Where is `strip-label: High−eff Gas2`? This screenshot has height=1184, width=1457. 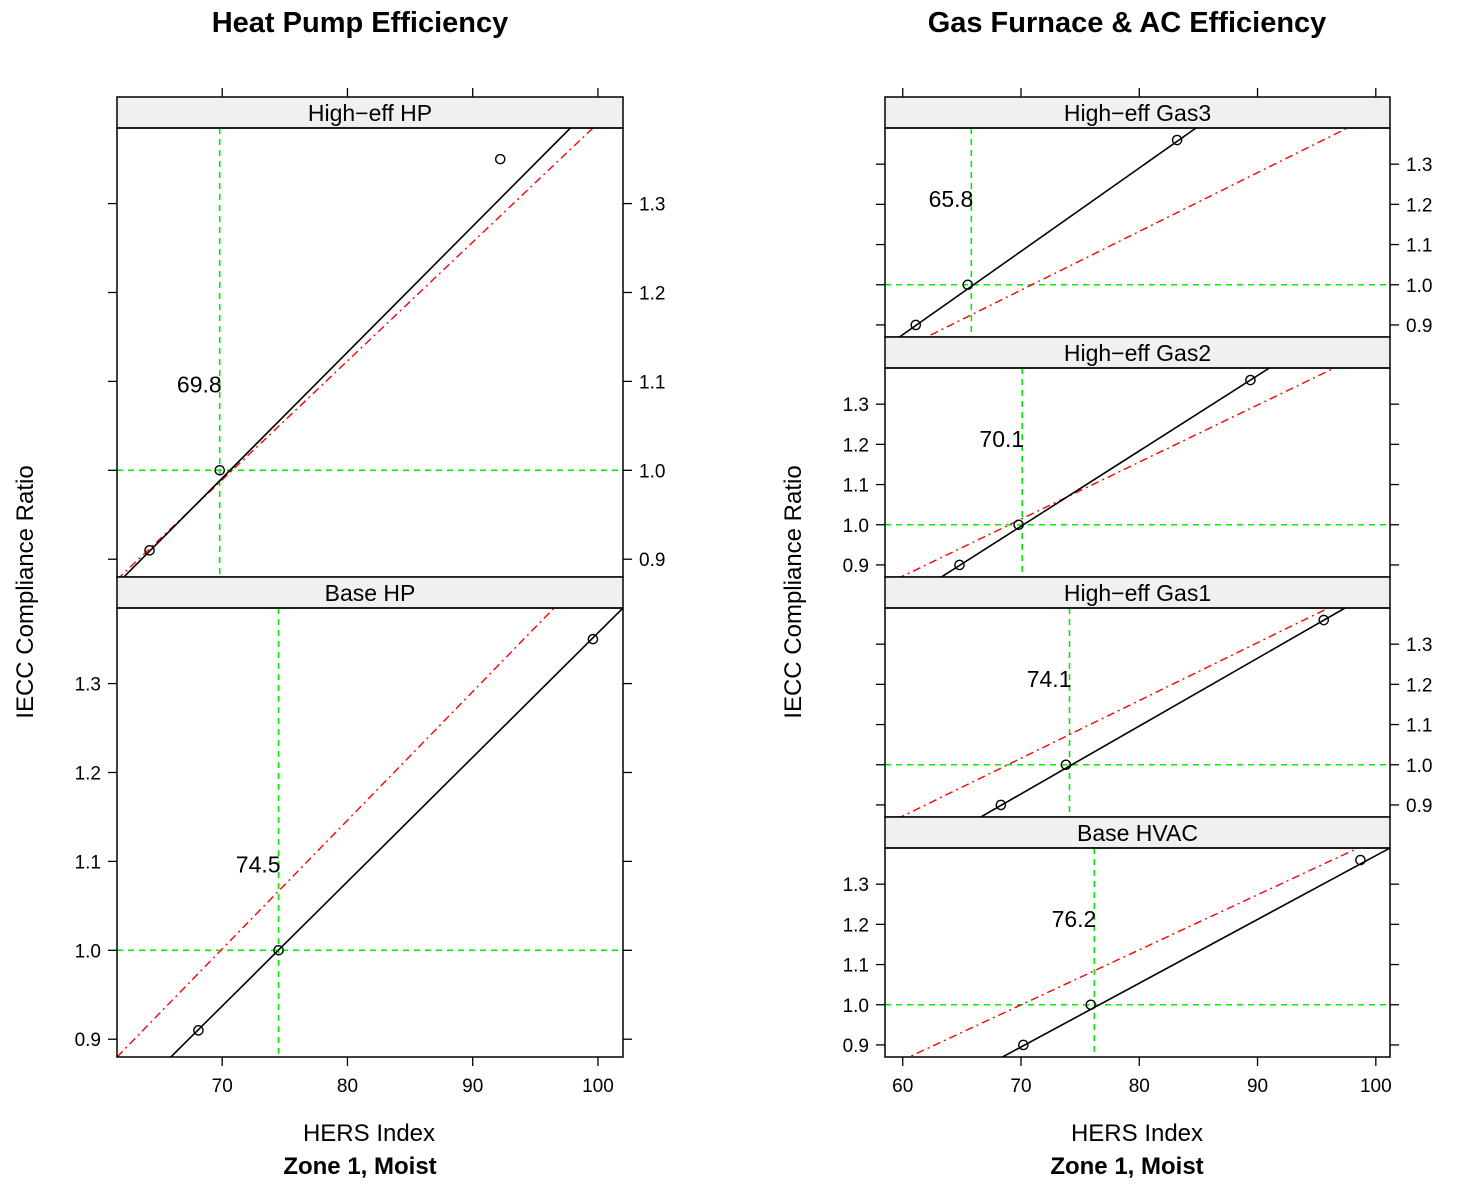
strip-label: High−eff Gas2 is located at coordinates (1137, 353).